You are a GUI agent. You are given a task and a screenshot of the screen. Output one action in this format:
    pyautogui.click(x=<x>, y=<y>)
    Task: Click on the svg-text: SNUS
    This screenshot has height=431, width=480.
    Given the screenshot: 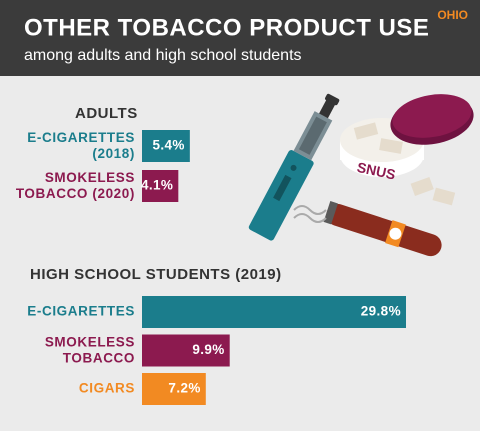 What is the action you would take?
    pyautogui.click(x=376, y=171)
    